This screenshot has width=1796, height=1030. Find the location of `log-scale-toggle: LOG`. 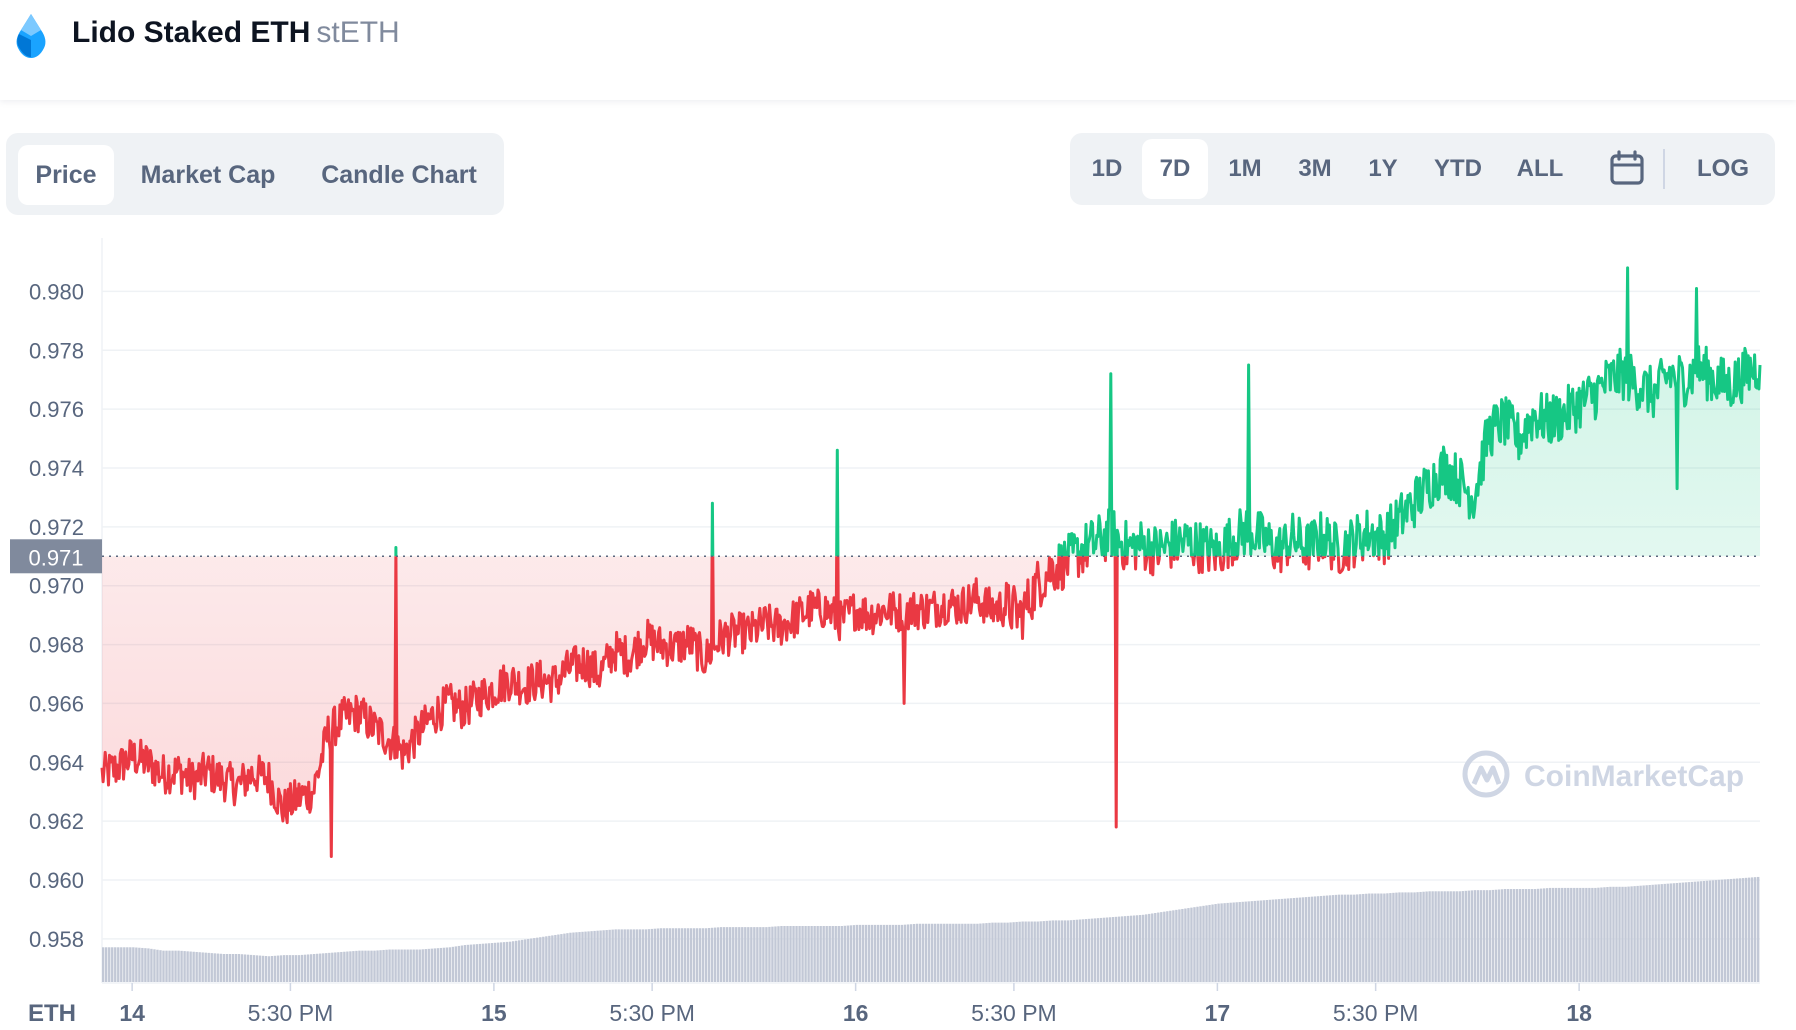

log-scale-toggle: LOG is located at coordinates (1723, 168).